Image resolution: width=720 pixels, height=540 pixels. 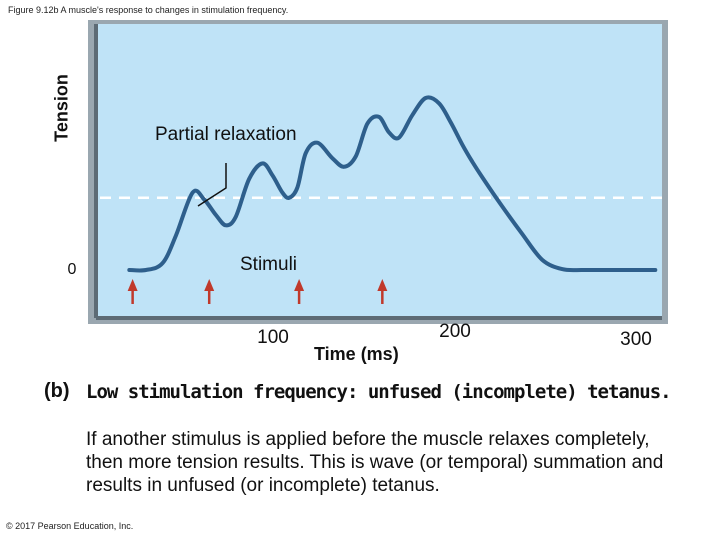 What do you see at coordinates (212, 185) in the screenshot?
I see `partial-relaxation-leader-line` at bounding box center [212, 185].